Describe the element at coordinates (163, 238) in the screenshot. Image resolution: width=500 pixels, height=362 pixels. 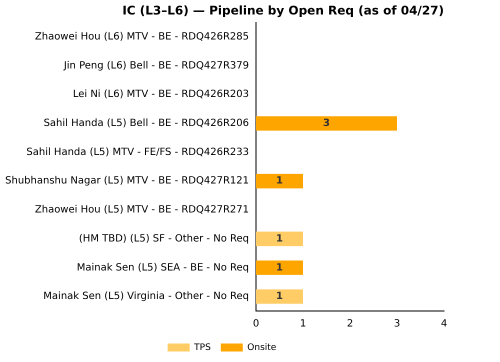
I see `y-tick-label: (HM TBD) (L5) SF - Other - No Req` at that location.